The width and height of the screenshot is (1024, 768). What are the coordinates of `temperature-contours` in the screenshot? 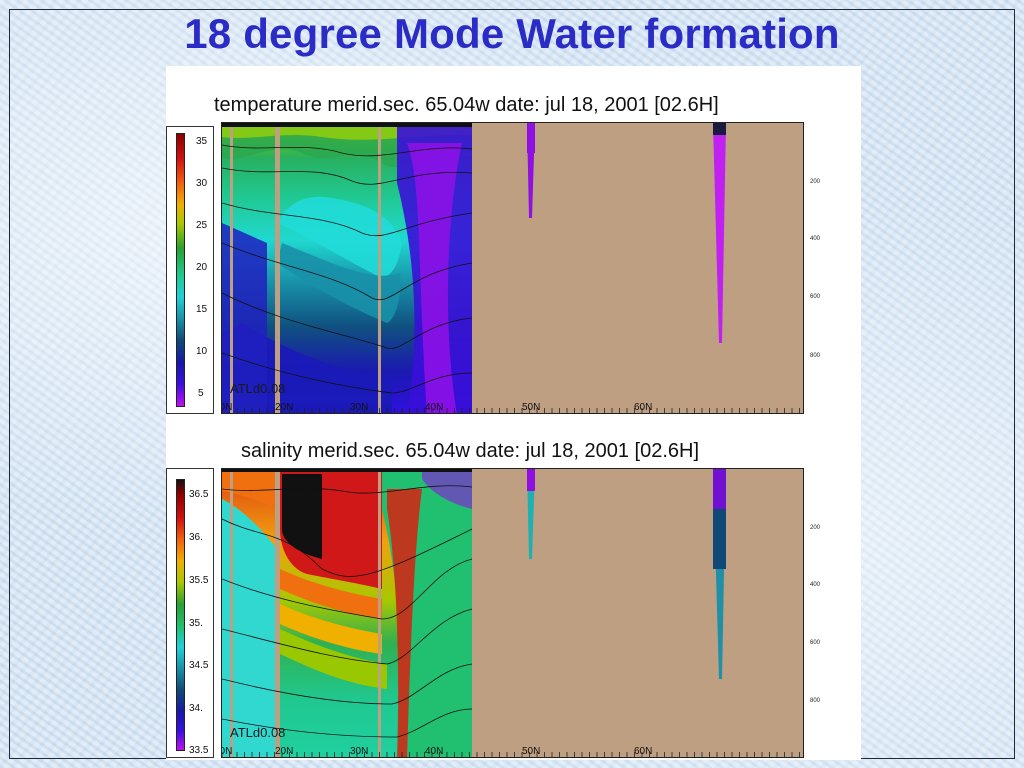 It's located at (347, 269).